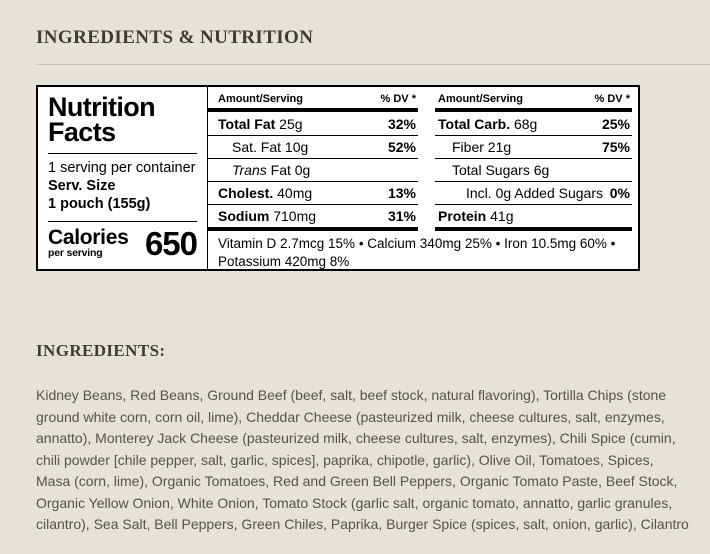  What do you see at coordinates (75, 253) in the screenshot?
I see `calories-sublabel: per serving` at bounding box center [75, 253].